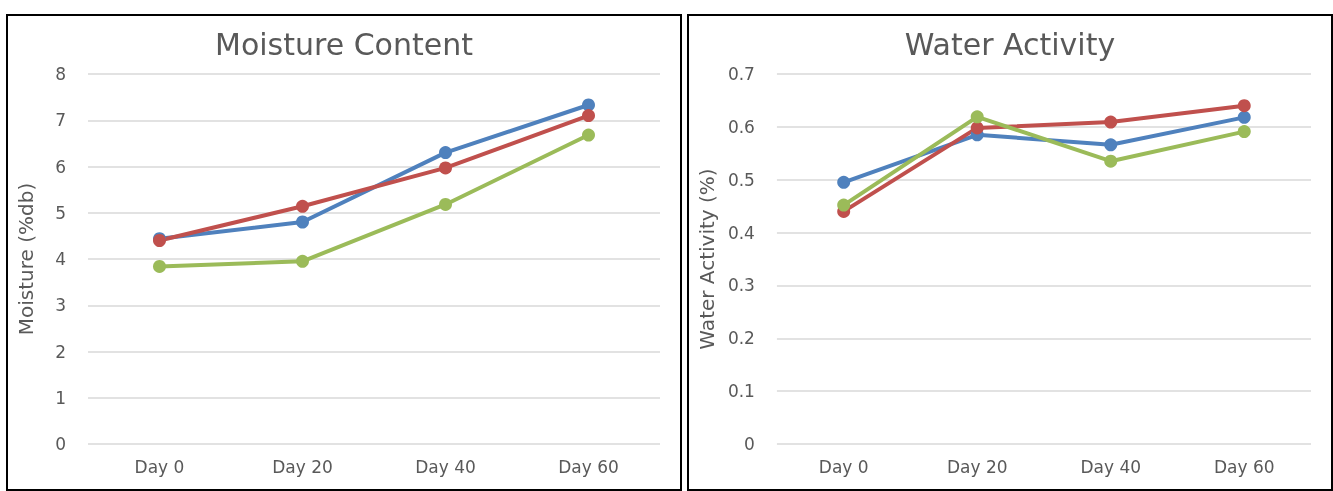 The height and width of the screenshot is (491, 1333). I want to click on y-tick-label: 5, so click(60, 212).